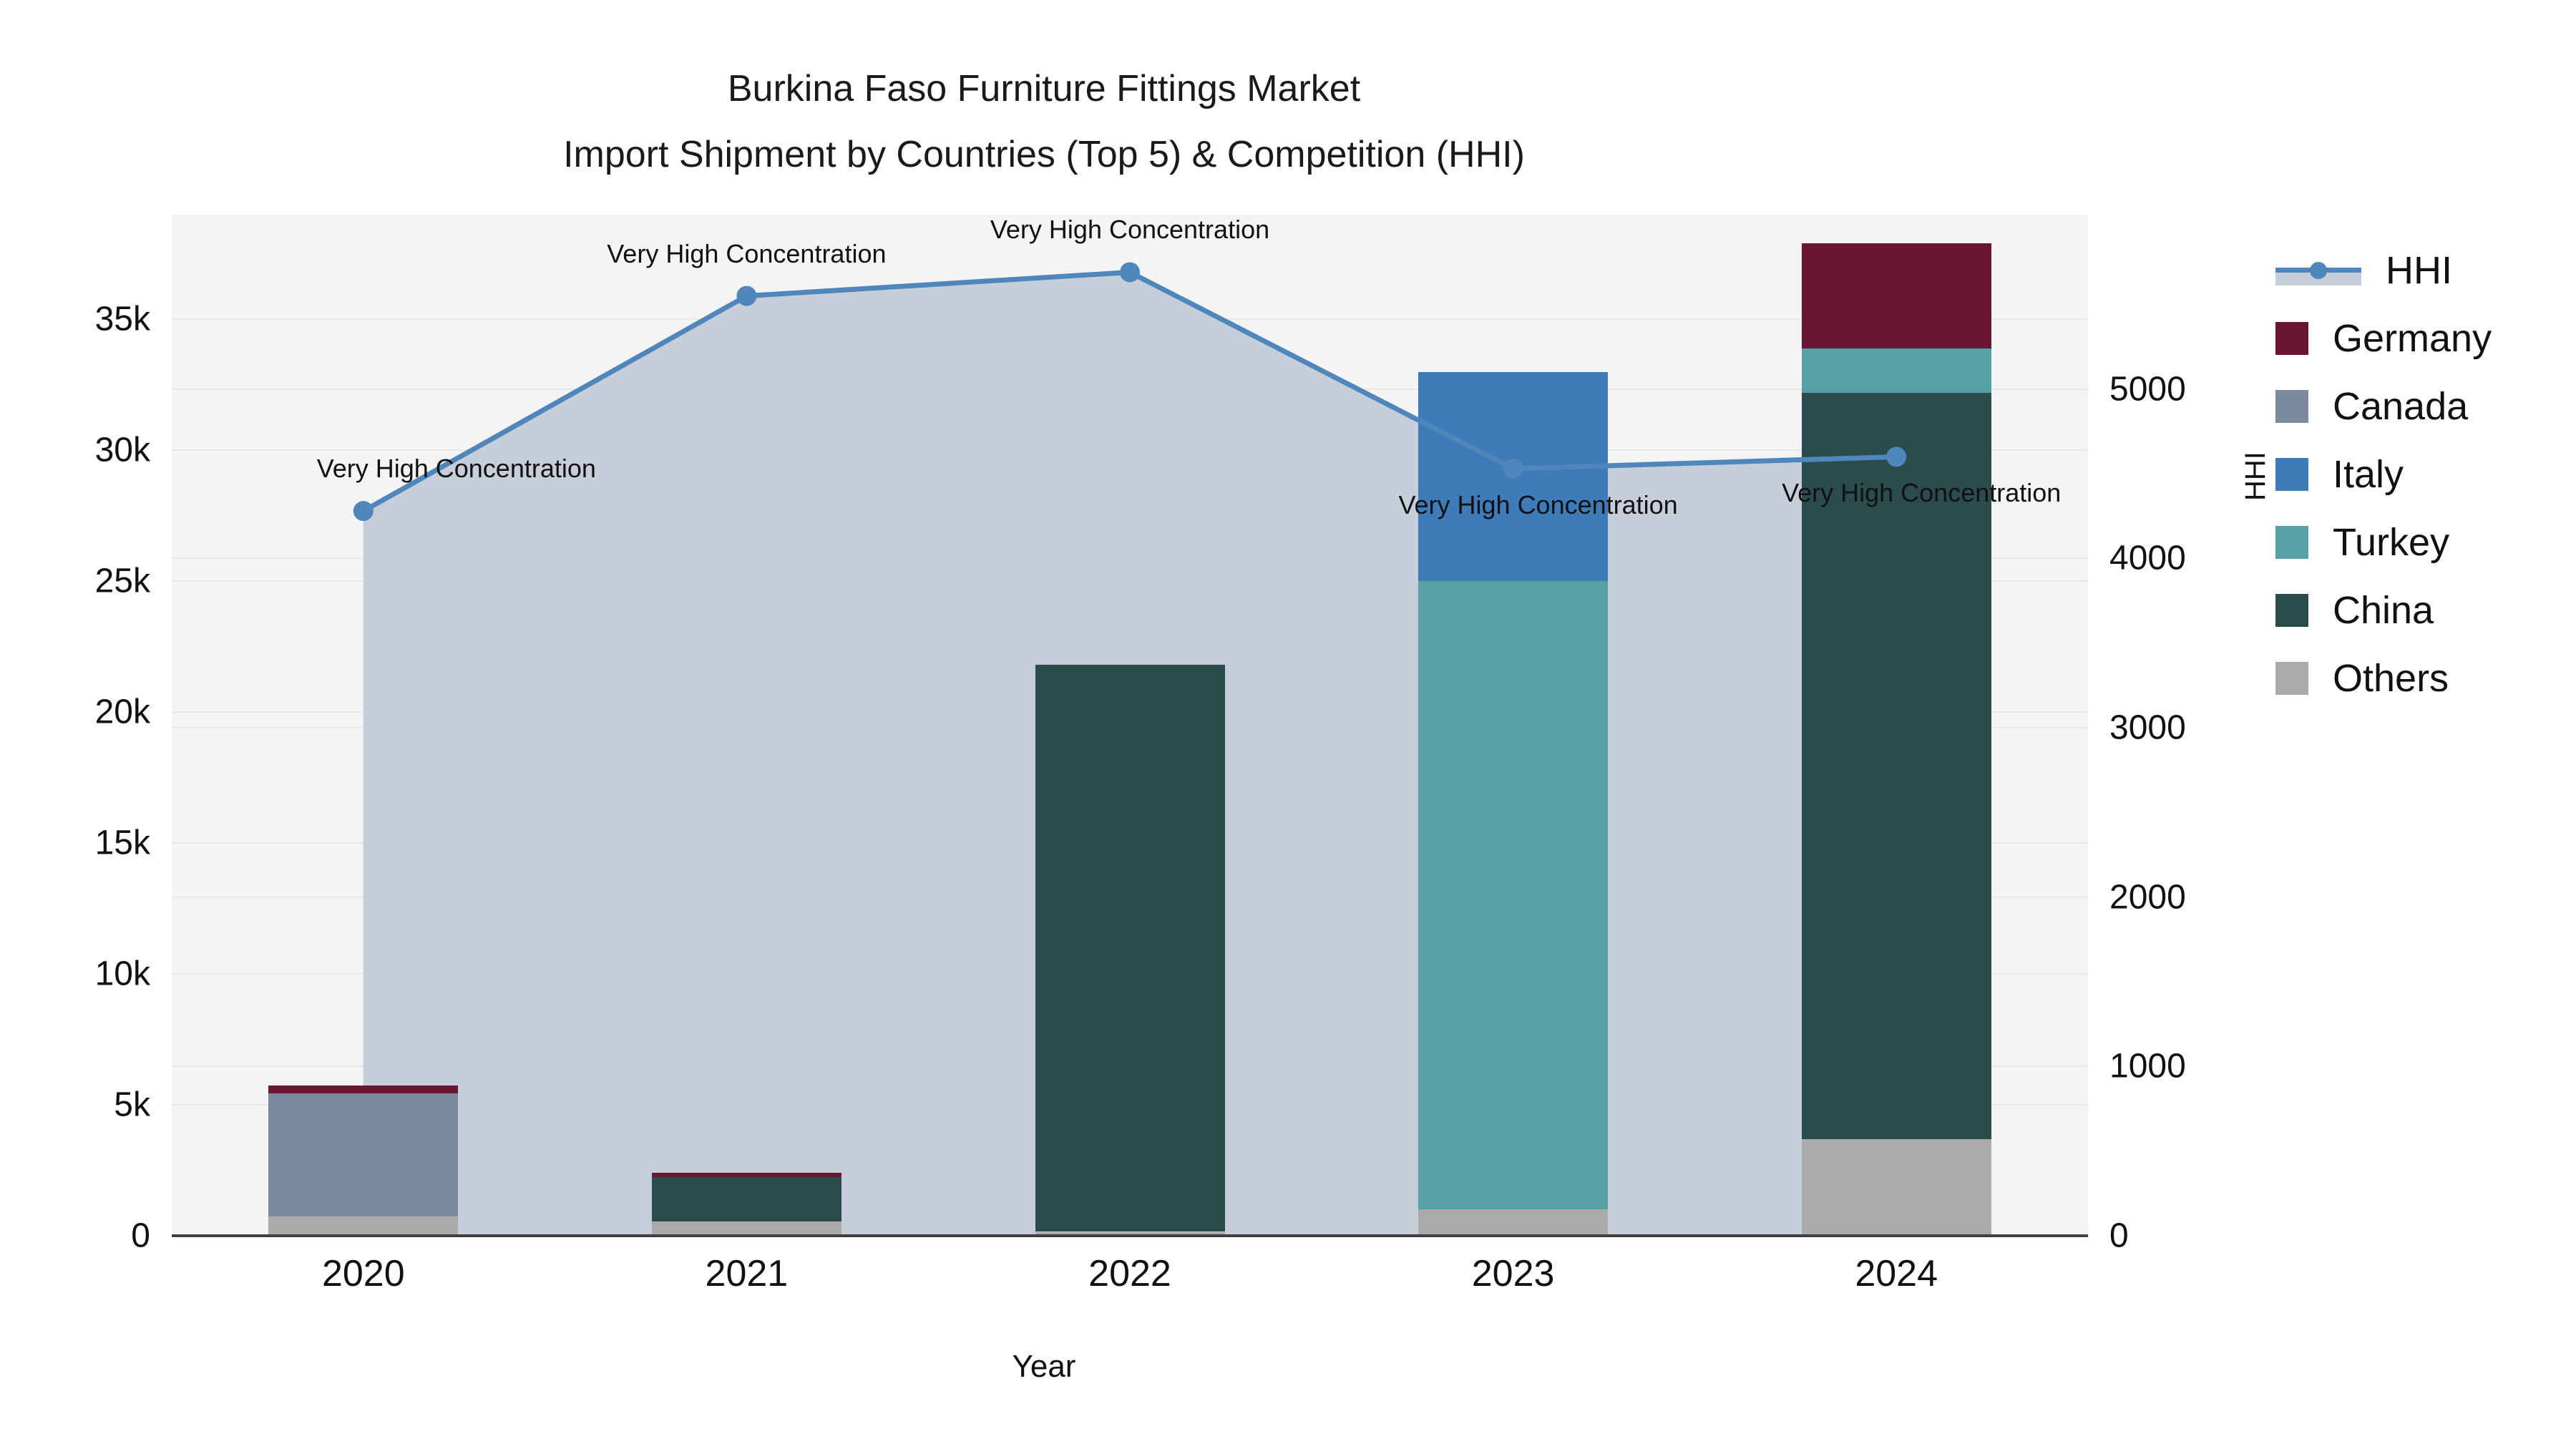 This screenshot has height=1449, width=2576. What do you see at coordinates (122, 581) in the screenshot?
I see `y-axis-tick-label: 25k` at bounding box center [122, 581].